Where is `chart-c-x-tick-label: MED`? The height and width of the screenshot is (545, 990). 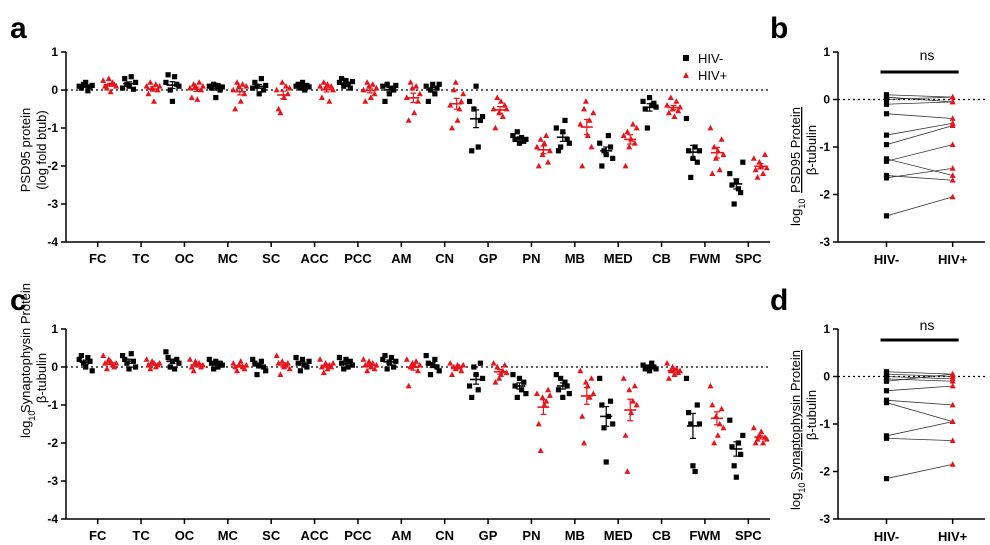 chart-c-x-tick-label: MED is located at coordinates (618, 535).